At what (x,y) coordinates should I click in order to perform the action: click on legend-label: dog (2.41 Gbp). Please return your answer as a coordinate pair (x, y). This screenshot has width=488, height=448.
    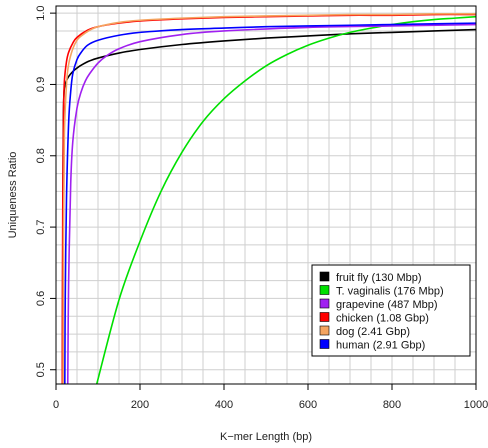
    Looking at the image, I should click on (373, 332).